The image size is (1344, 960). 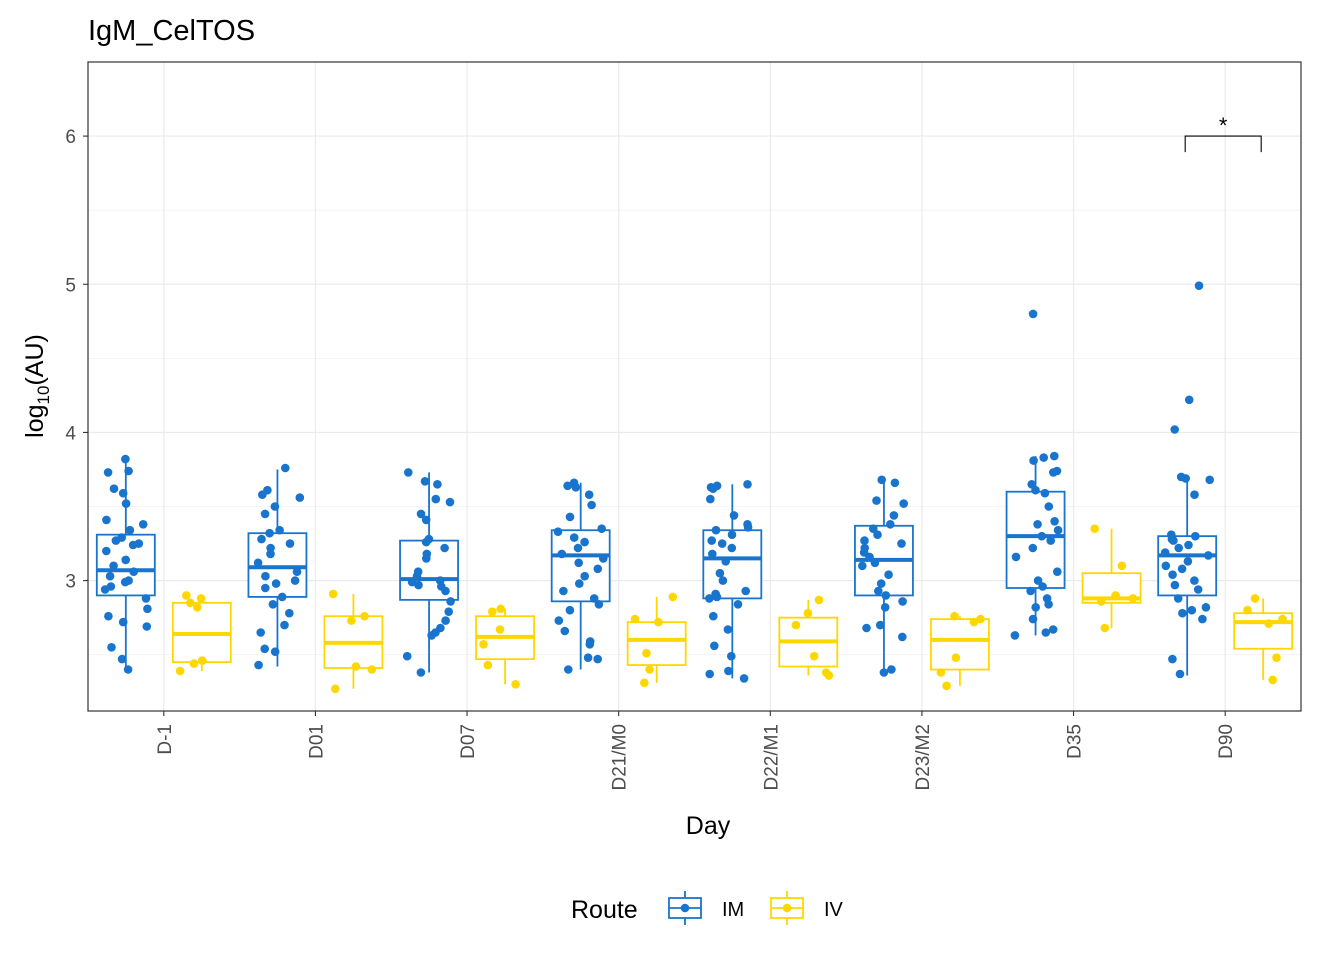 What do you see at coordinates (37, 386) in the screenshot?
I see `y-axis-title: log10(AU)` at bounding box center [37, 386].